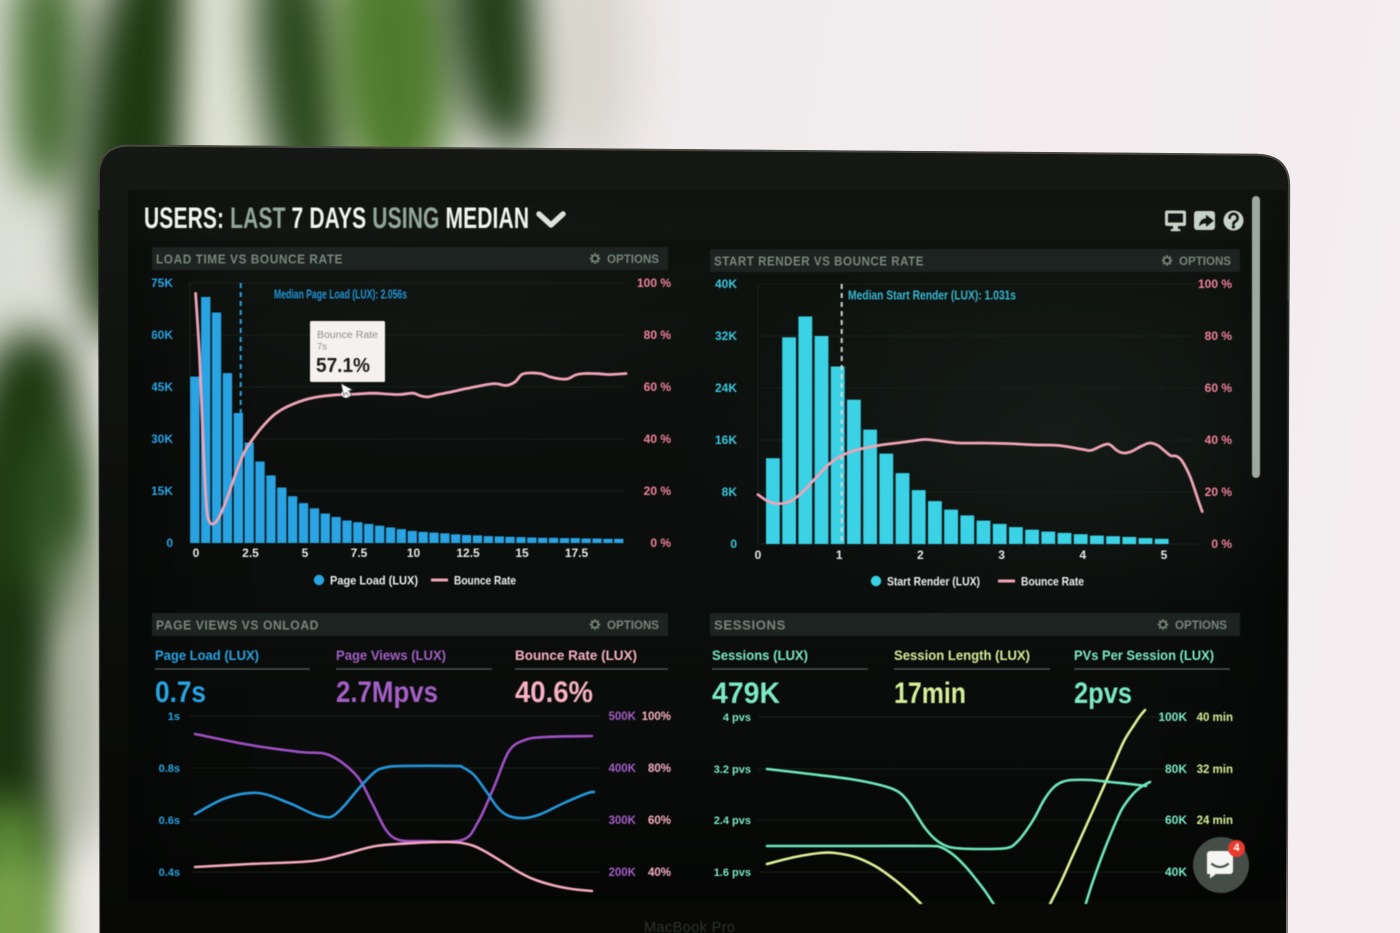 This screenshot has height=933, width=1400. Describe the element at coordinates (1082, 555) in the screenshot. I see `svg-text: 4` at that location.